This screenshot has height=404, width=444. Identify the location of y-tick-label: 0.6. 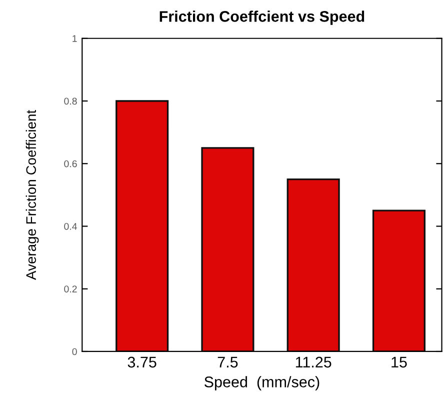
(70, 164).